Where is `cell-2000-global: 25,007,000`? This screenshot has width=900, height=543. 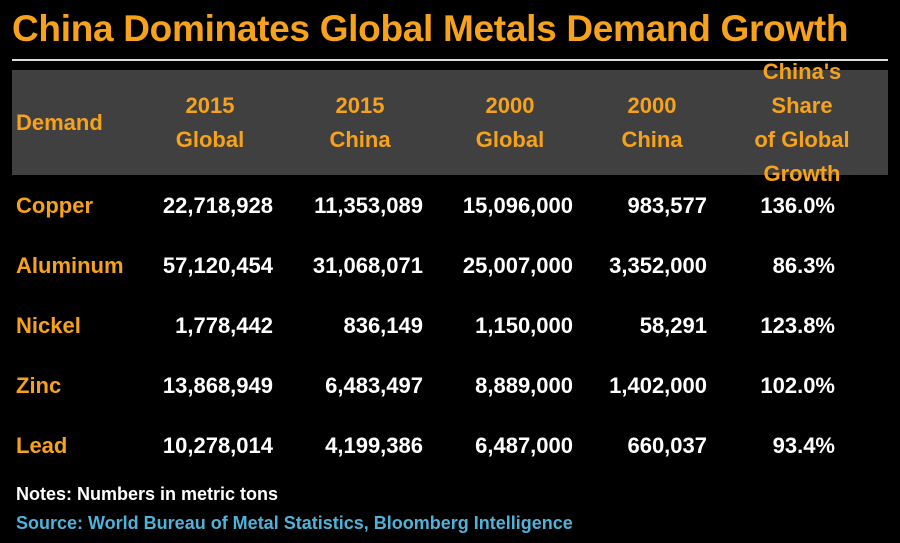 cell-2000-global: 25,007,000 is located at coordinates (517, 265).